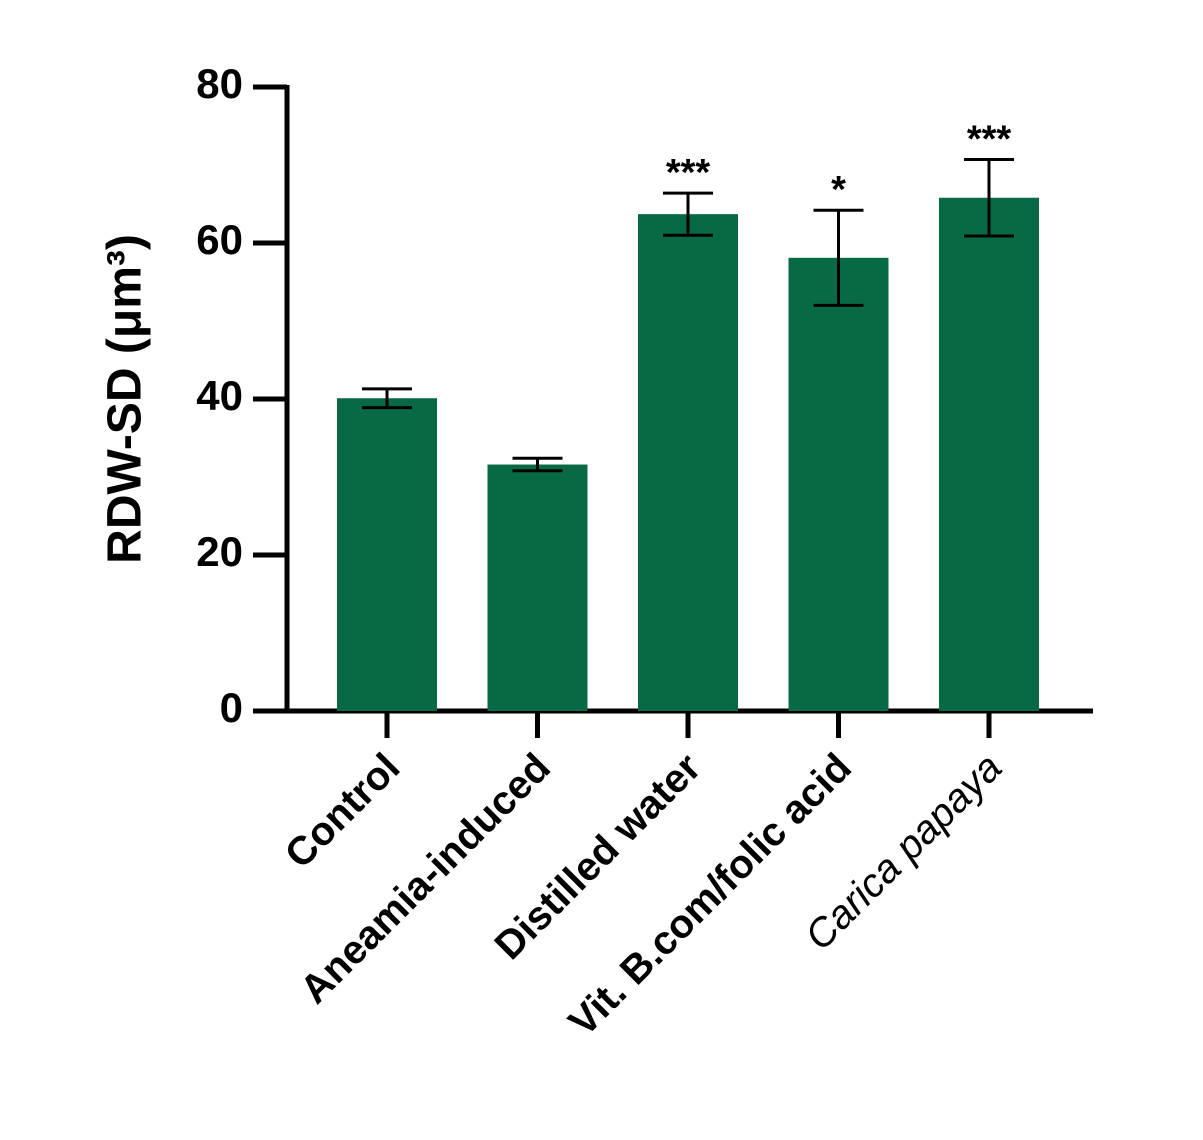 The image size is (1203, 1140). Describe the element at coordinates (219, 395) in the screenshot. I see `y-tick-label: 40` at that location.